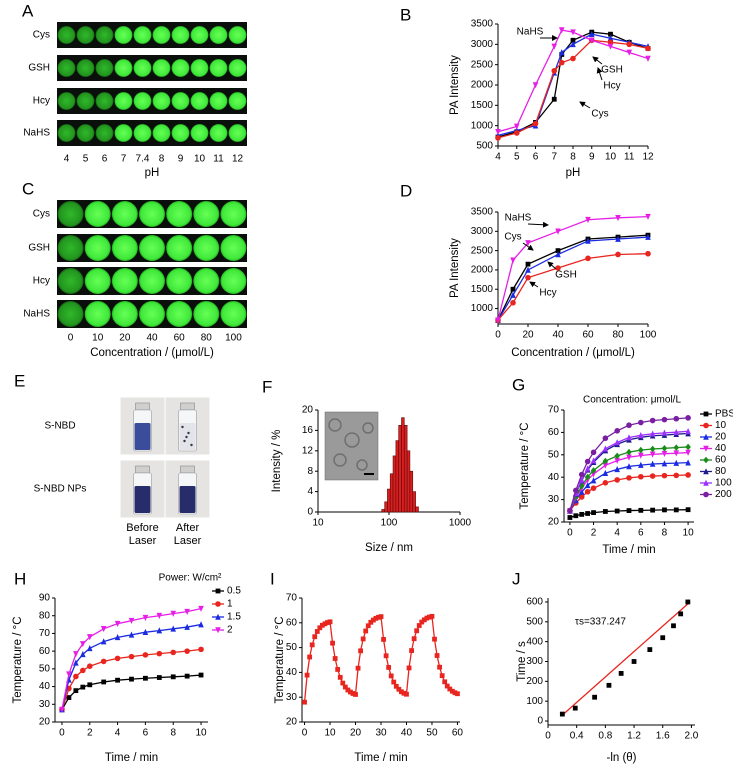 This screenshot has width=733, height=768. Describe the element at coordinates (318, 523) in the screenshot. I see `x-tick-label: 10` at that location.